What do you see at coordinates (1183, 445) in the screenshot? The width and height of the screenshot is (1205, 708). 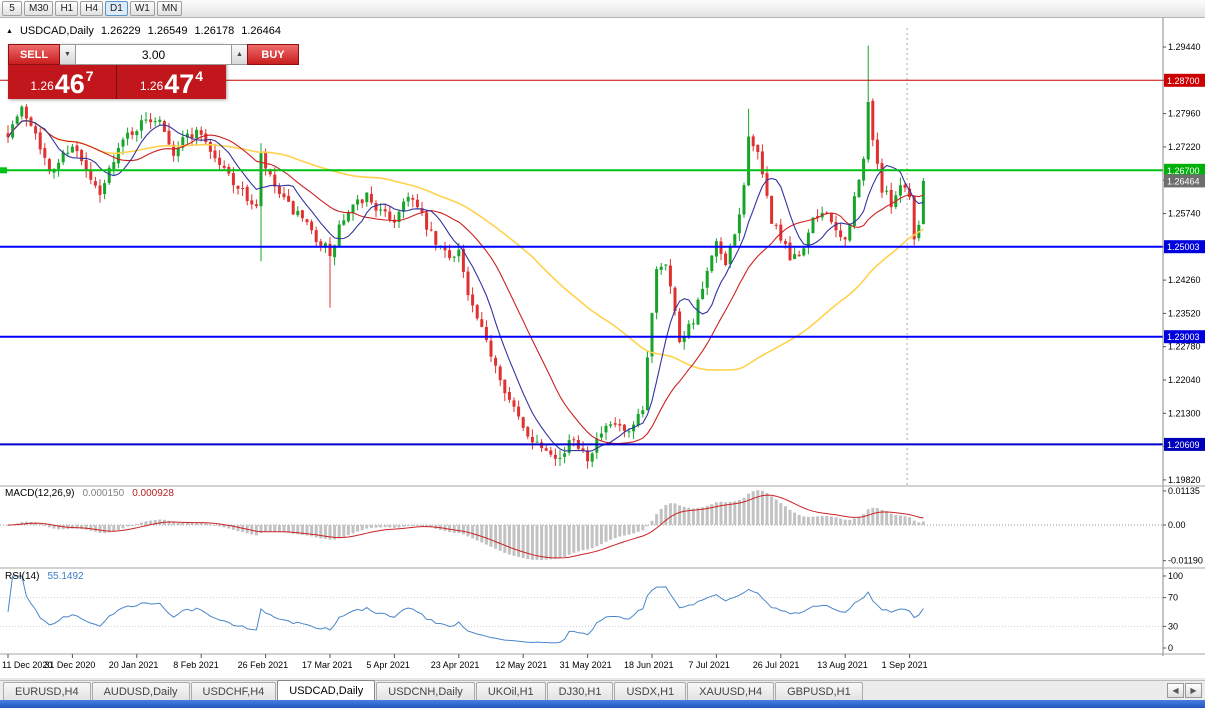 I see `svg-text: 1.20609` at bounding box center [1183, 445].